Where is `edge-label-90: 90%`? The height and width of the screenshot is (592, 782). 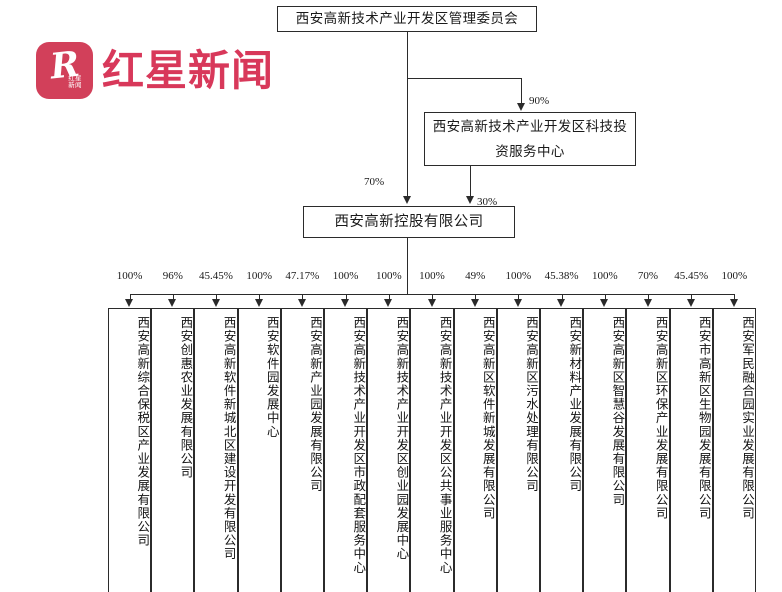 edge-label-90: 90% is located at coordinates (539, 101).